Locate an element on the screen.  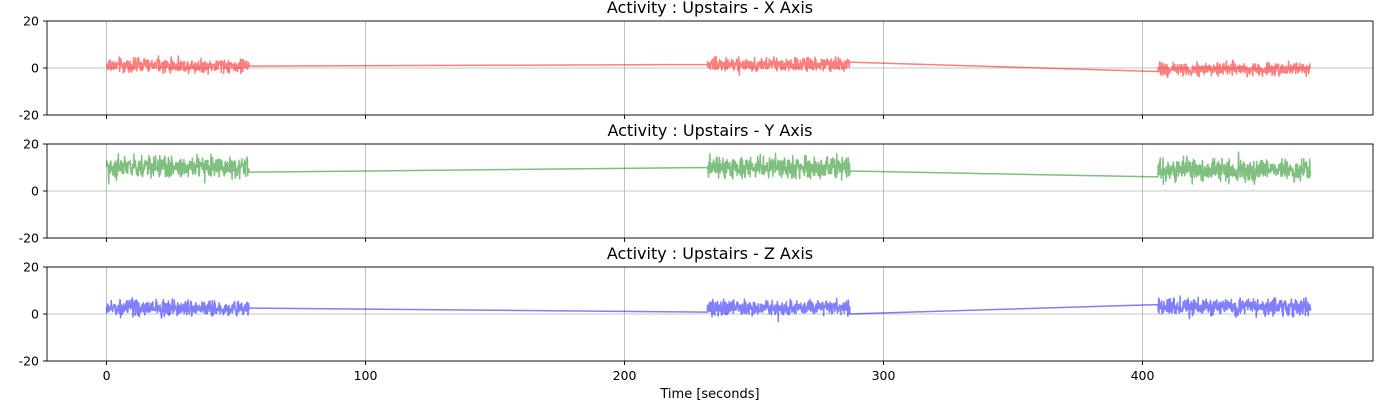
x-tick-label: 0 is located at coordinates (107, 375).